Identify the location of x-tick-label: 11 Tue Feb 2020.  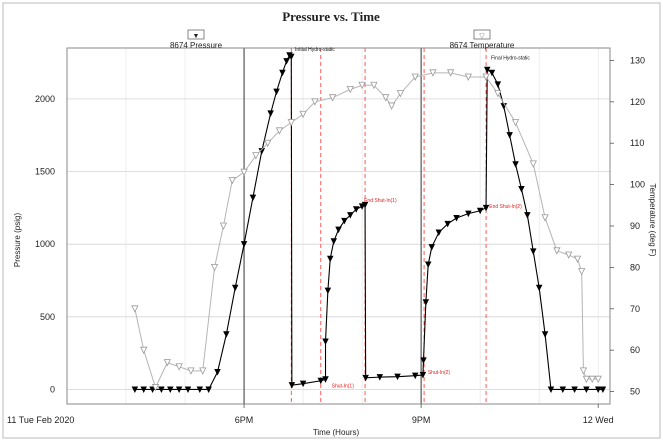
(40, 420).